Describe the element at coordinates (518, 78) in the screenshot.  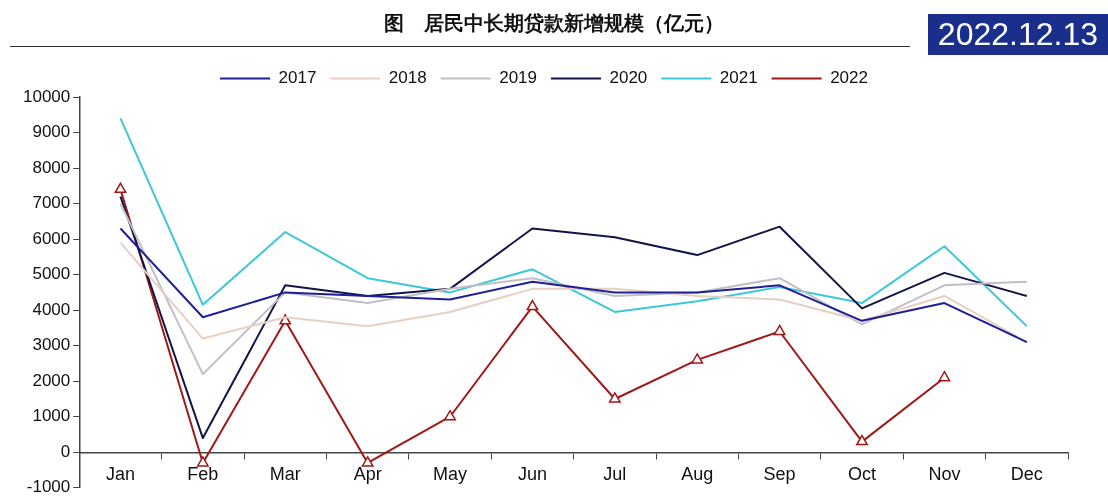
I see `legend-label: 2019` at that location.